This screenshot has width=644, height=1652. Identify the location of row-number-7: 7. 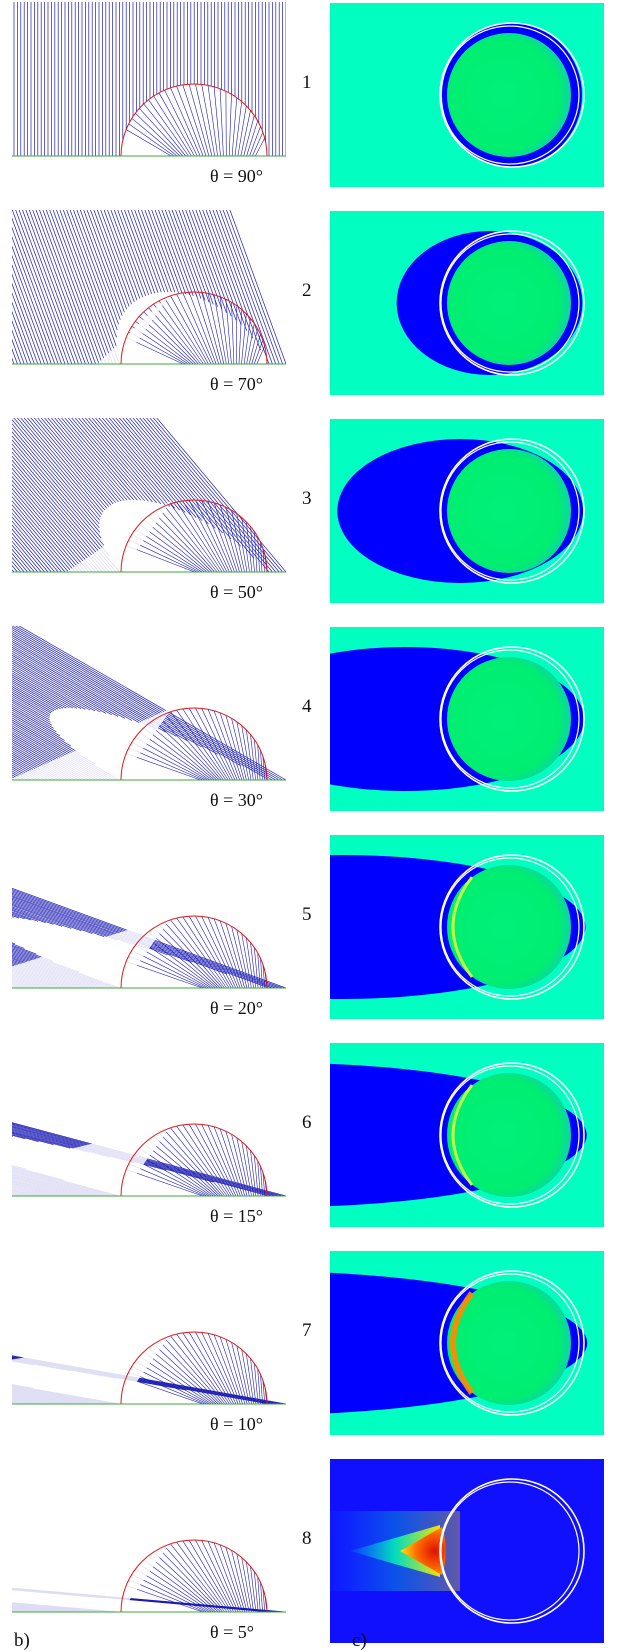
(307, 1330).